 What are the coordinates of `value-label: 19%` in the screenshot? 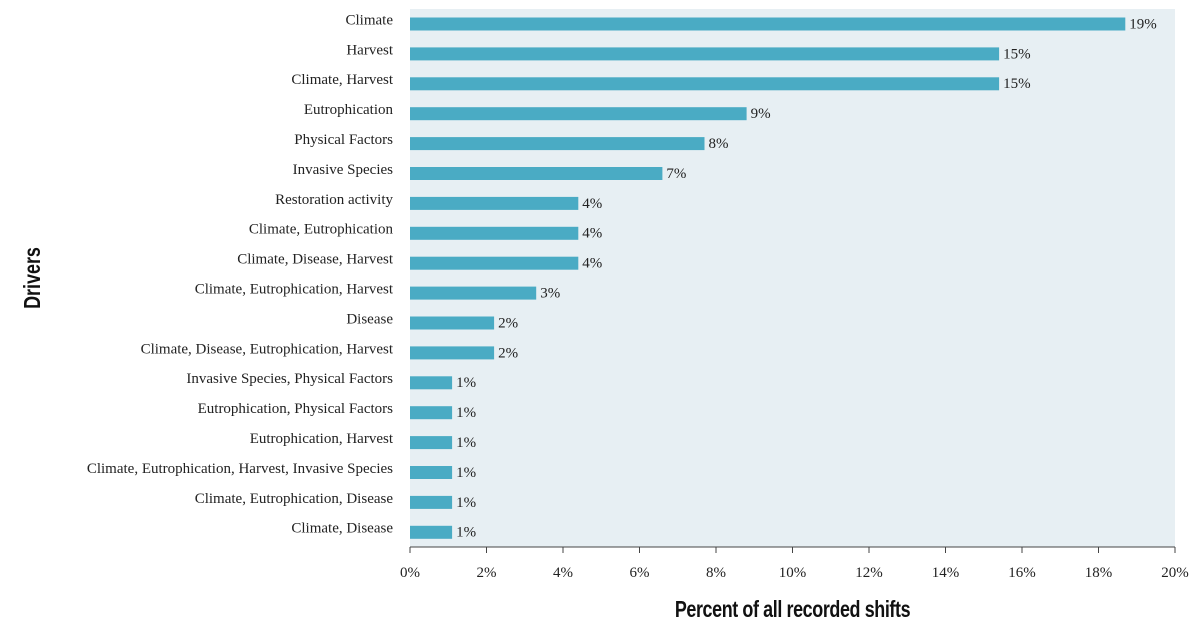 It's located at (1143, 24).